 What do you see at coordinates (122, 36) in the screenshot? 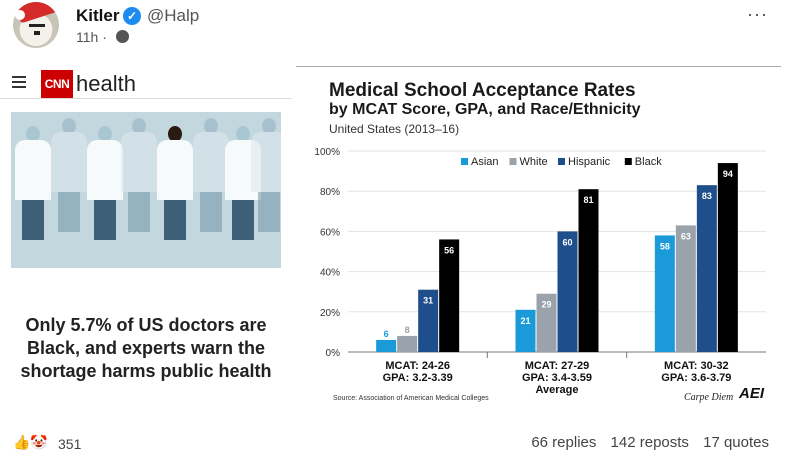
I see `globe-icon` at bounding box center [122, 36].